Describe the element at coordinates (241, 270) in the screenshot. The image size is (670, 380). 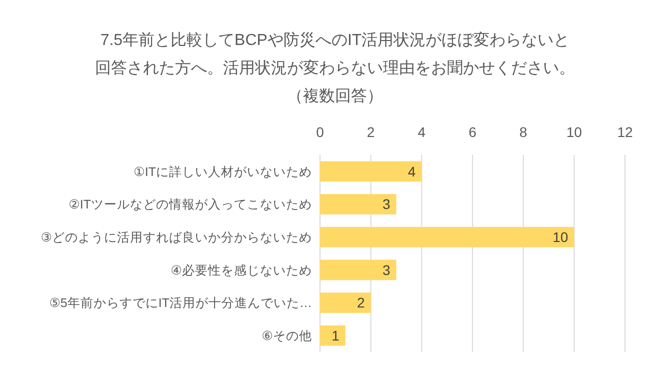
I see `y-tick-label: ④必要性を感じないため` at that location.